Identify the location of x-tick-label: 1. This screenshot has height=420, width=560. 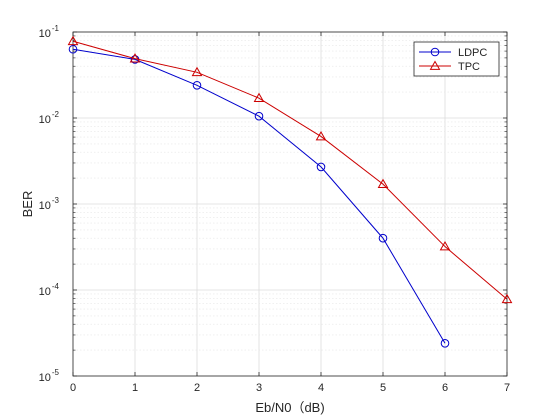
(135, 388).